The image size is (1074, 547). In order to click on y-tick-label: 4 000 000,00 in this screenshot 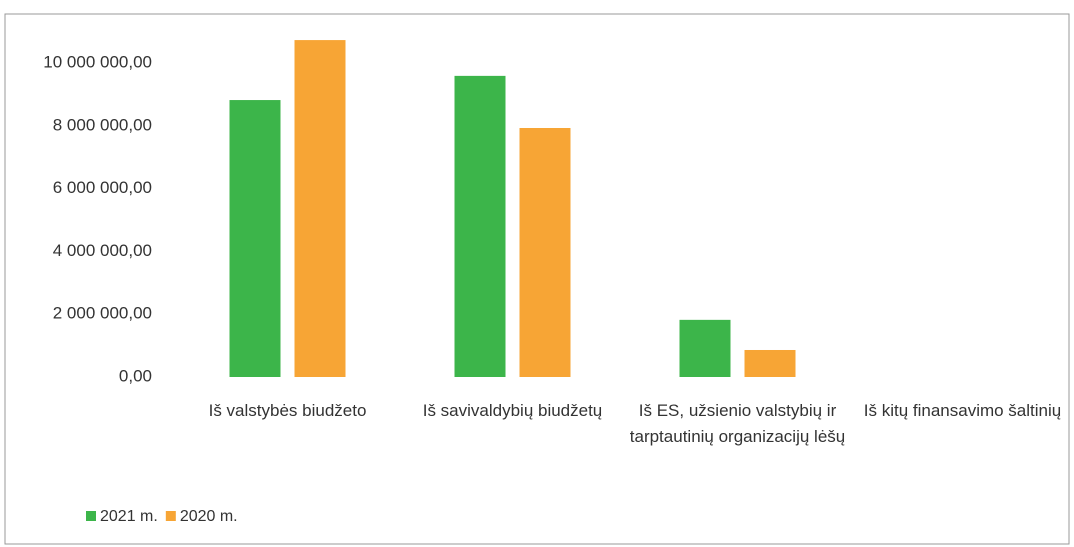, I will do `click(102, 250)`.